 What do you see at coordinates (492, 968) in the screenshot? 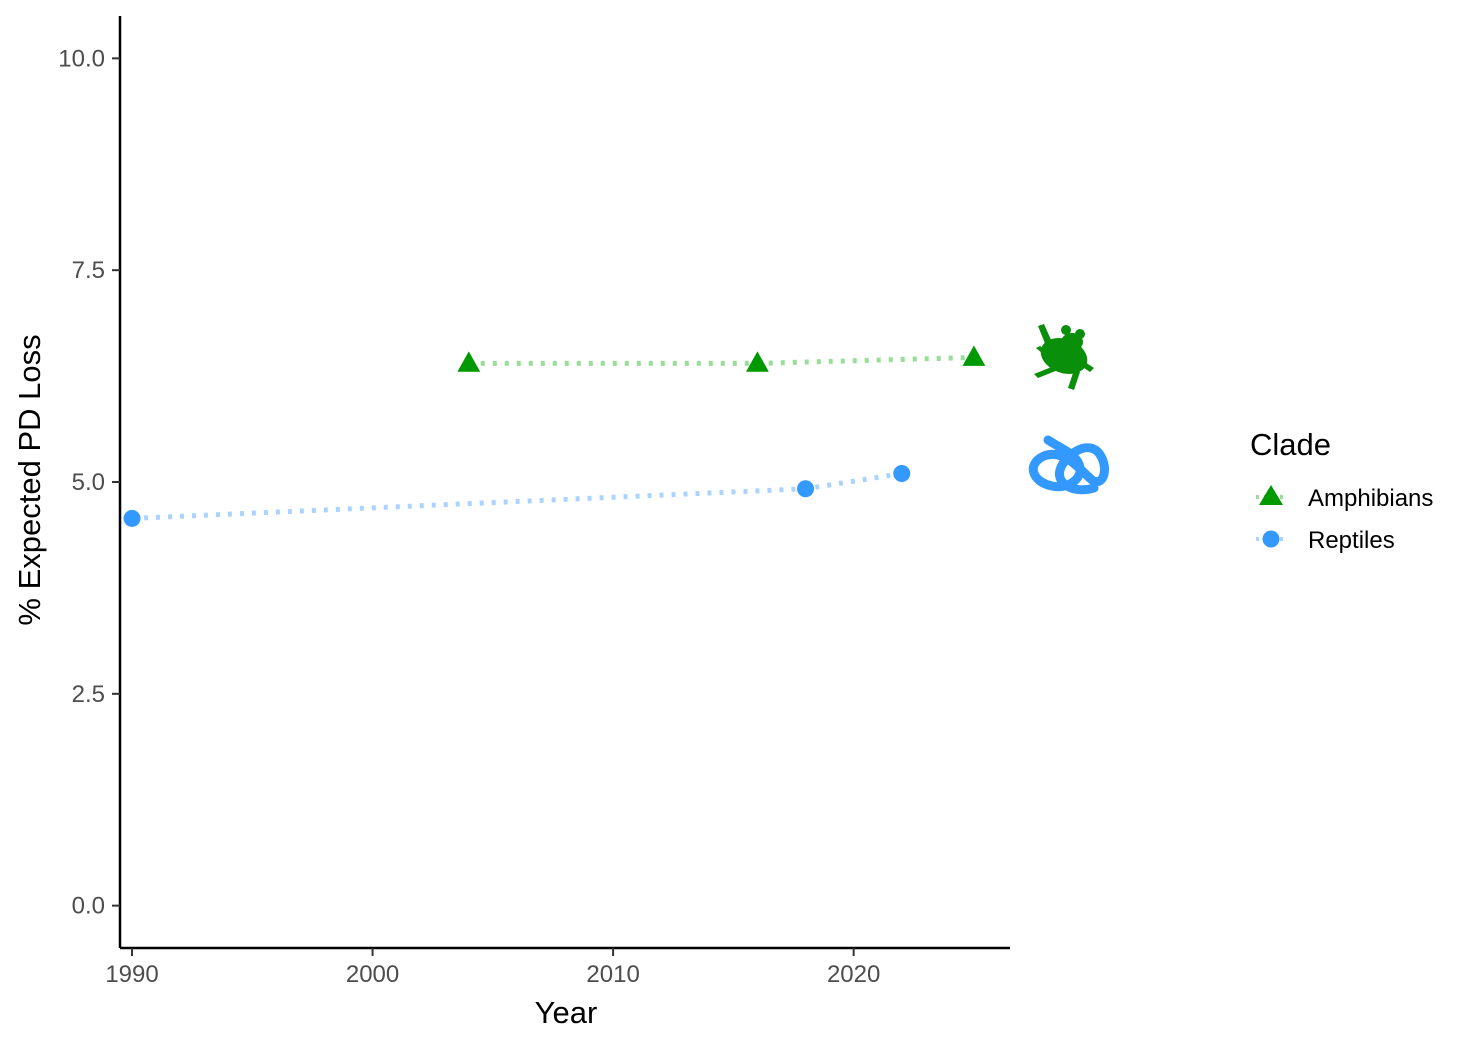
I see `x-axis-ticks: 1990 2000 2010 2020` at bounding box center [492, 968].